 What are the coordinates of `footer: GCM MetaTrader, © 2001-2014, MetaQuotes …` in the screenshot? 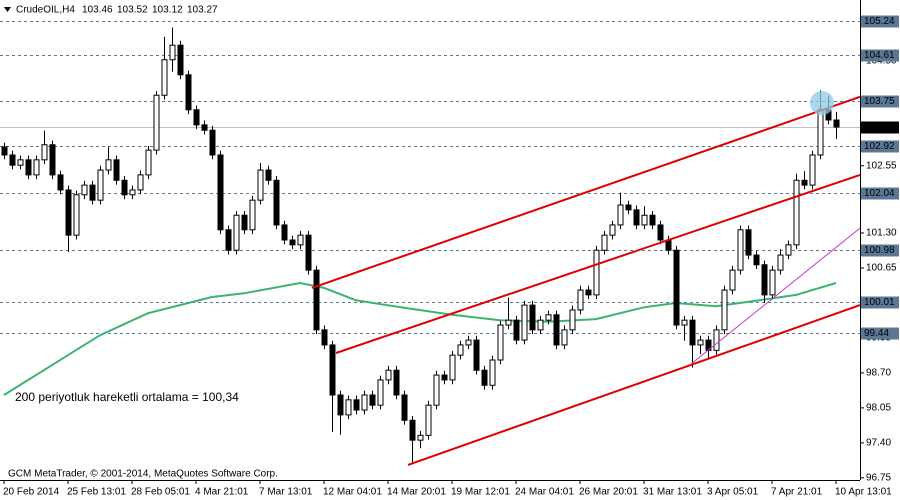 It's located at (143, 474).